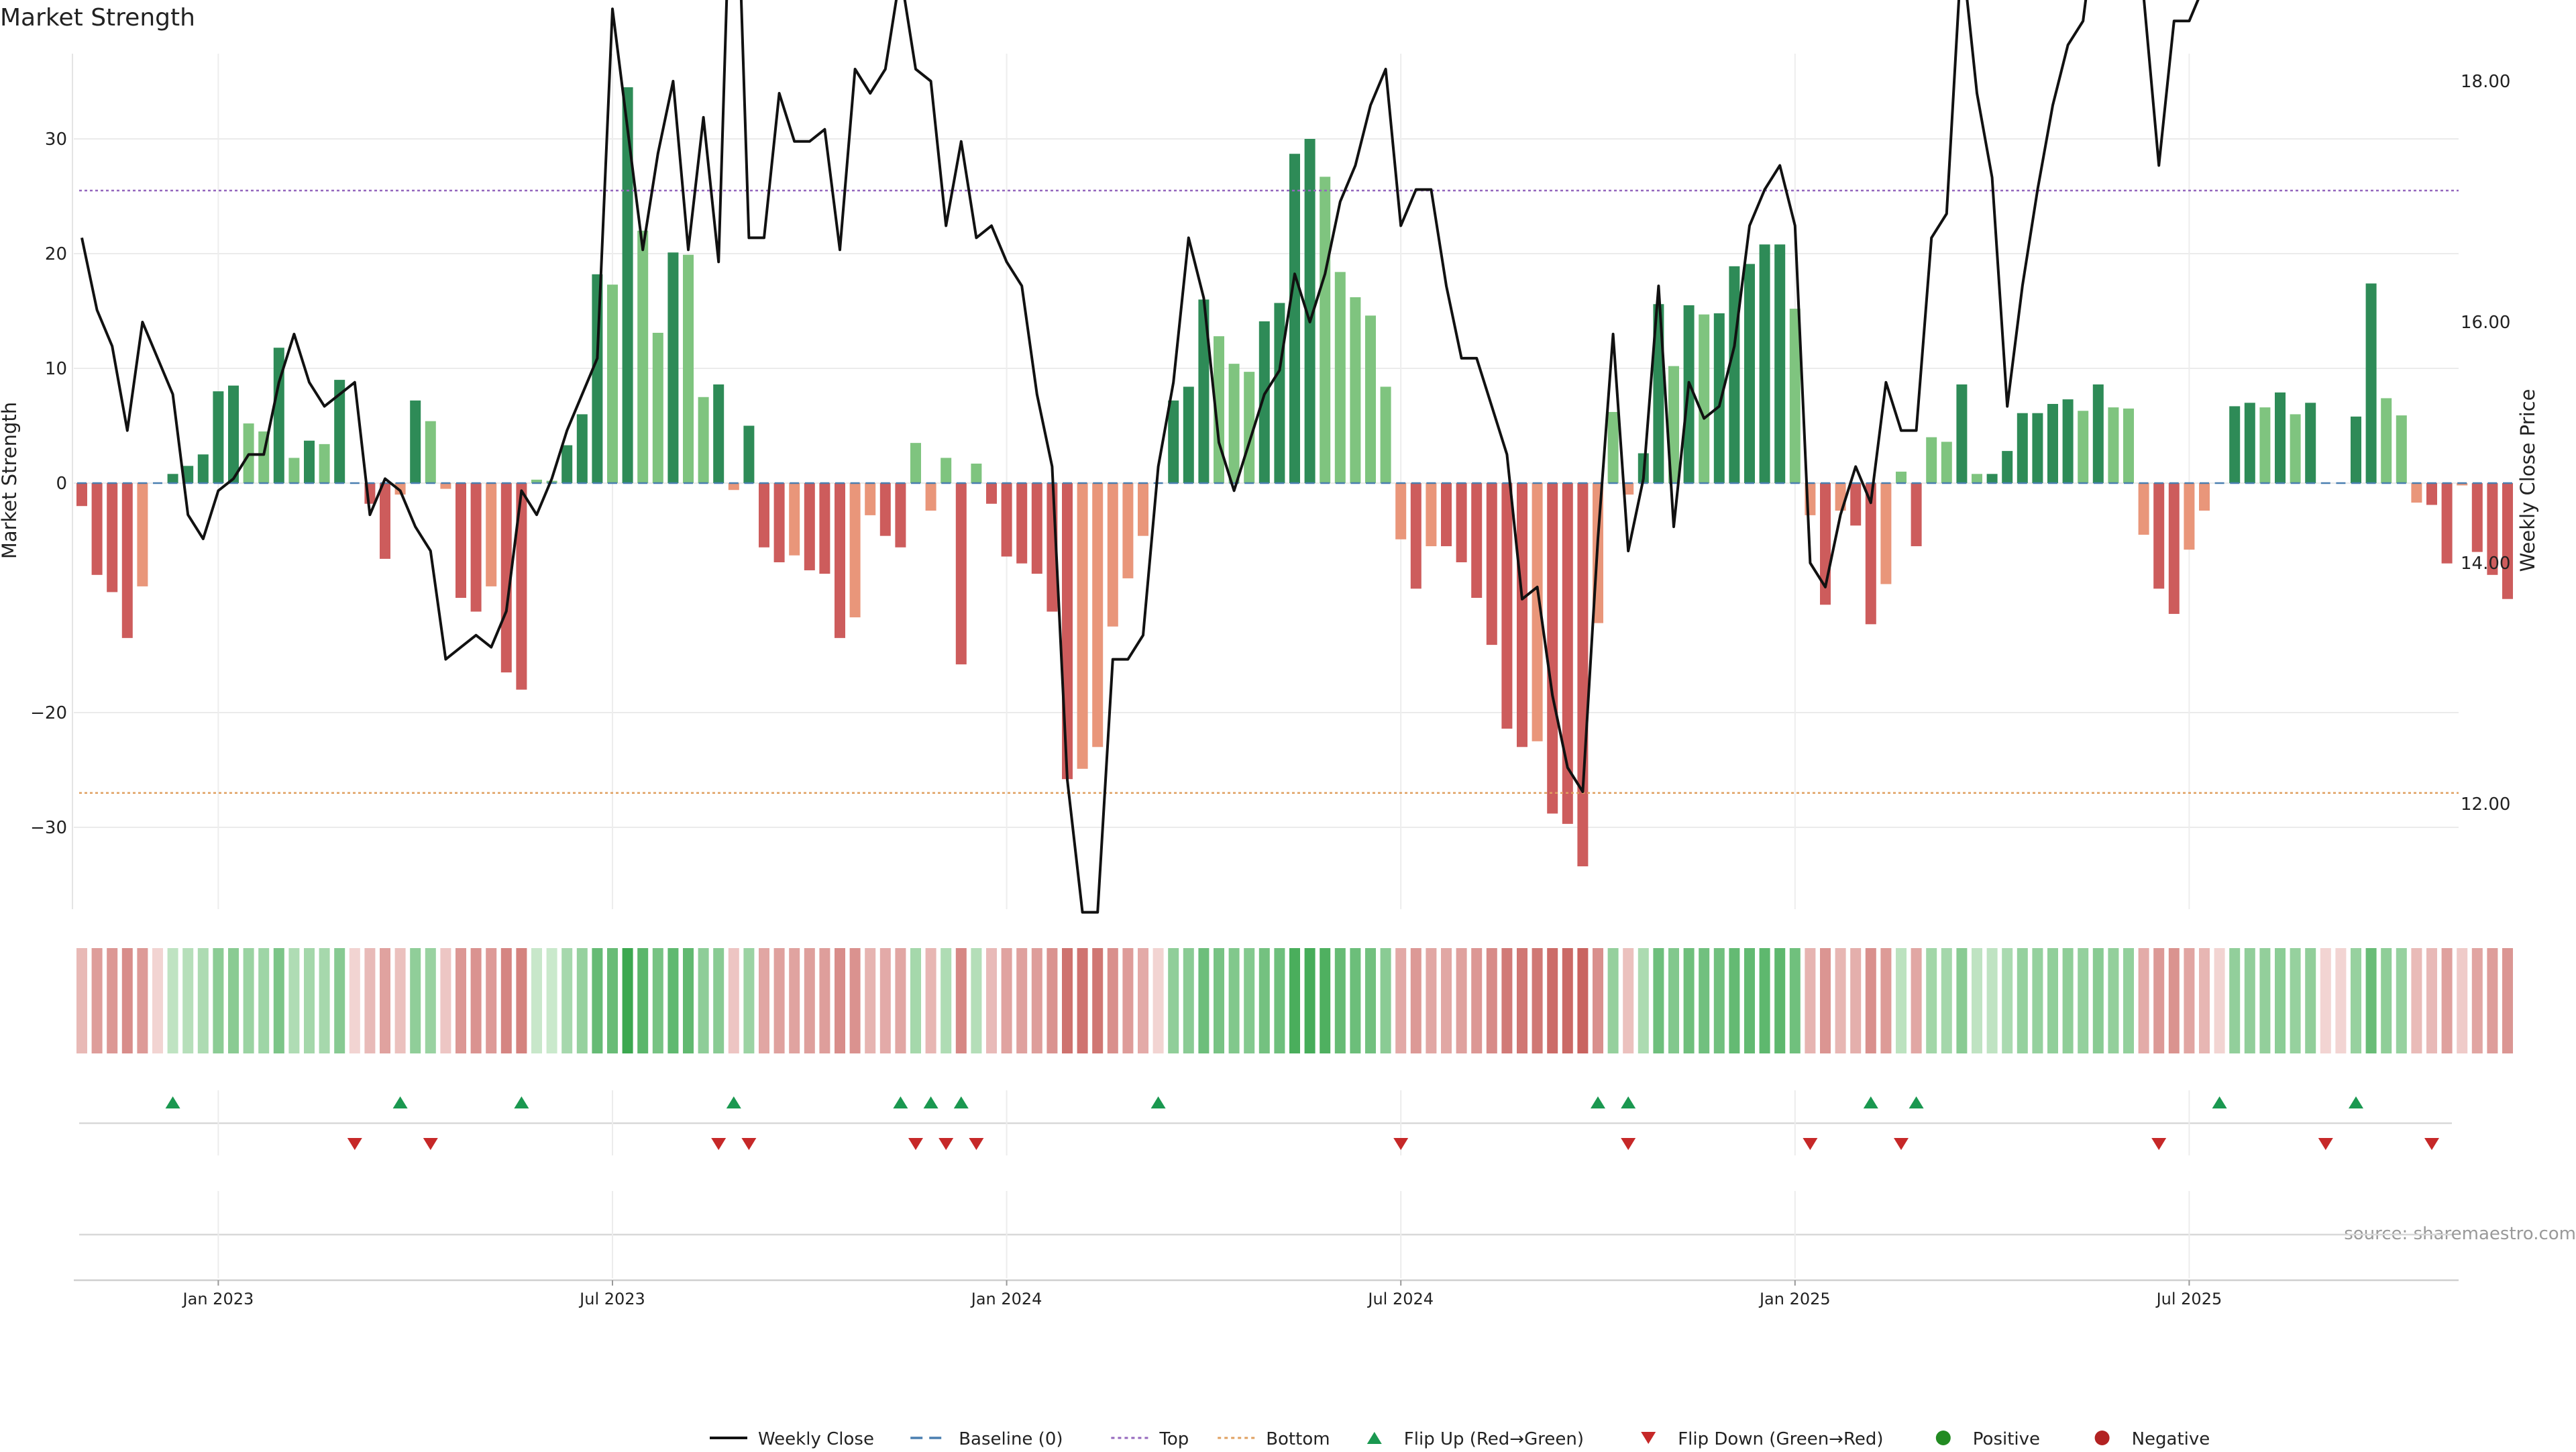 Image resolution: width=2576 pixels, height=1452 pixels. What do you see at coordinates (1780, 1439) in the screenshot?
I see `legend-label-flipdown: Flip Down (Green→Red)` at bounding box center [1780, 1439].